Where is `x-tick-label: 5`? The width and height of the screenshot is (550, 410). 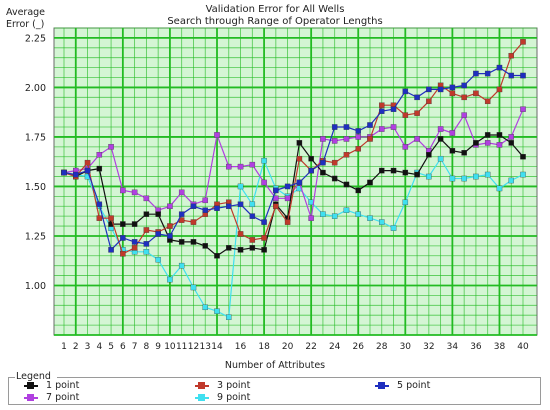 x-tick-label: 5 is located at coordinates (111, 347).